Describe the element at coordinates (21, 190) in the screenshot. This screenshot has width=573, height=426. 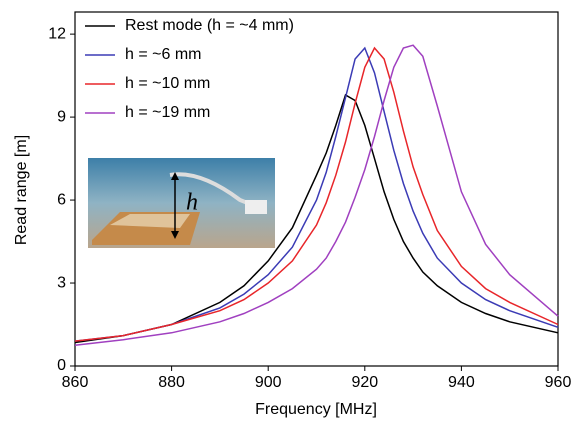
I see `y-axis-label: Read range [m]` at that location.